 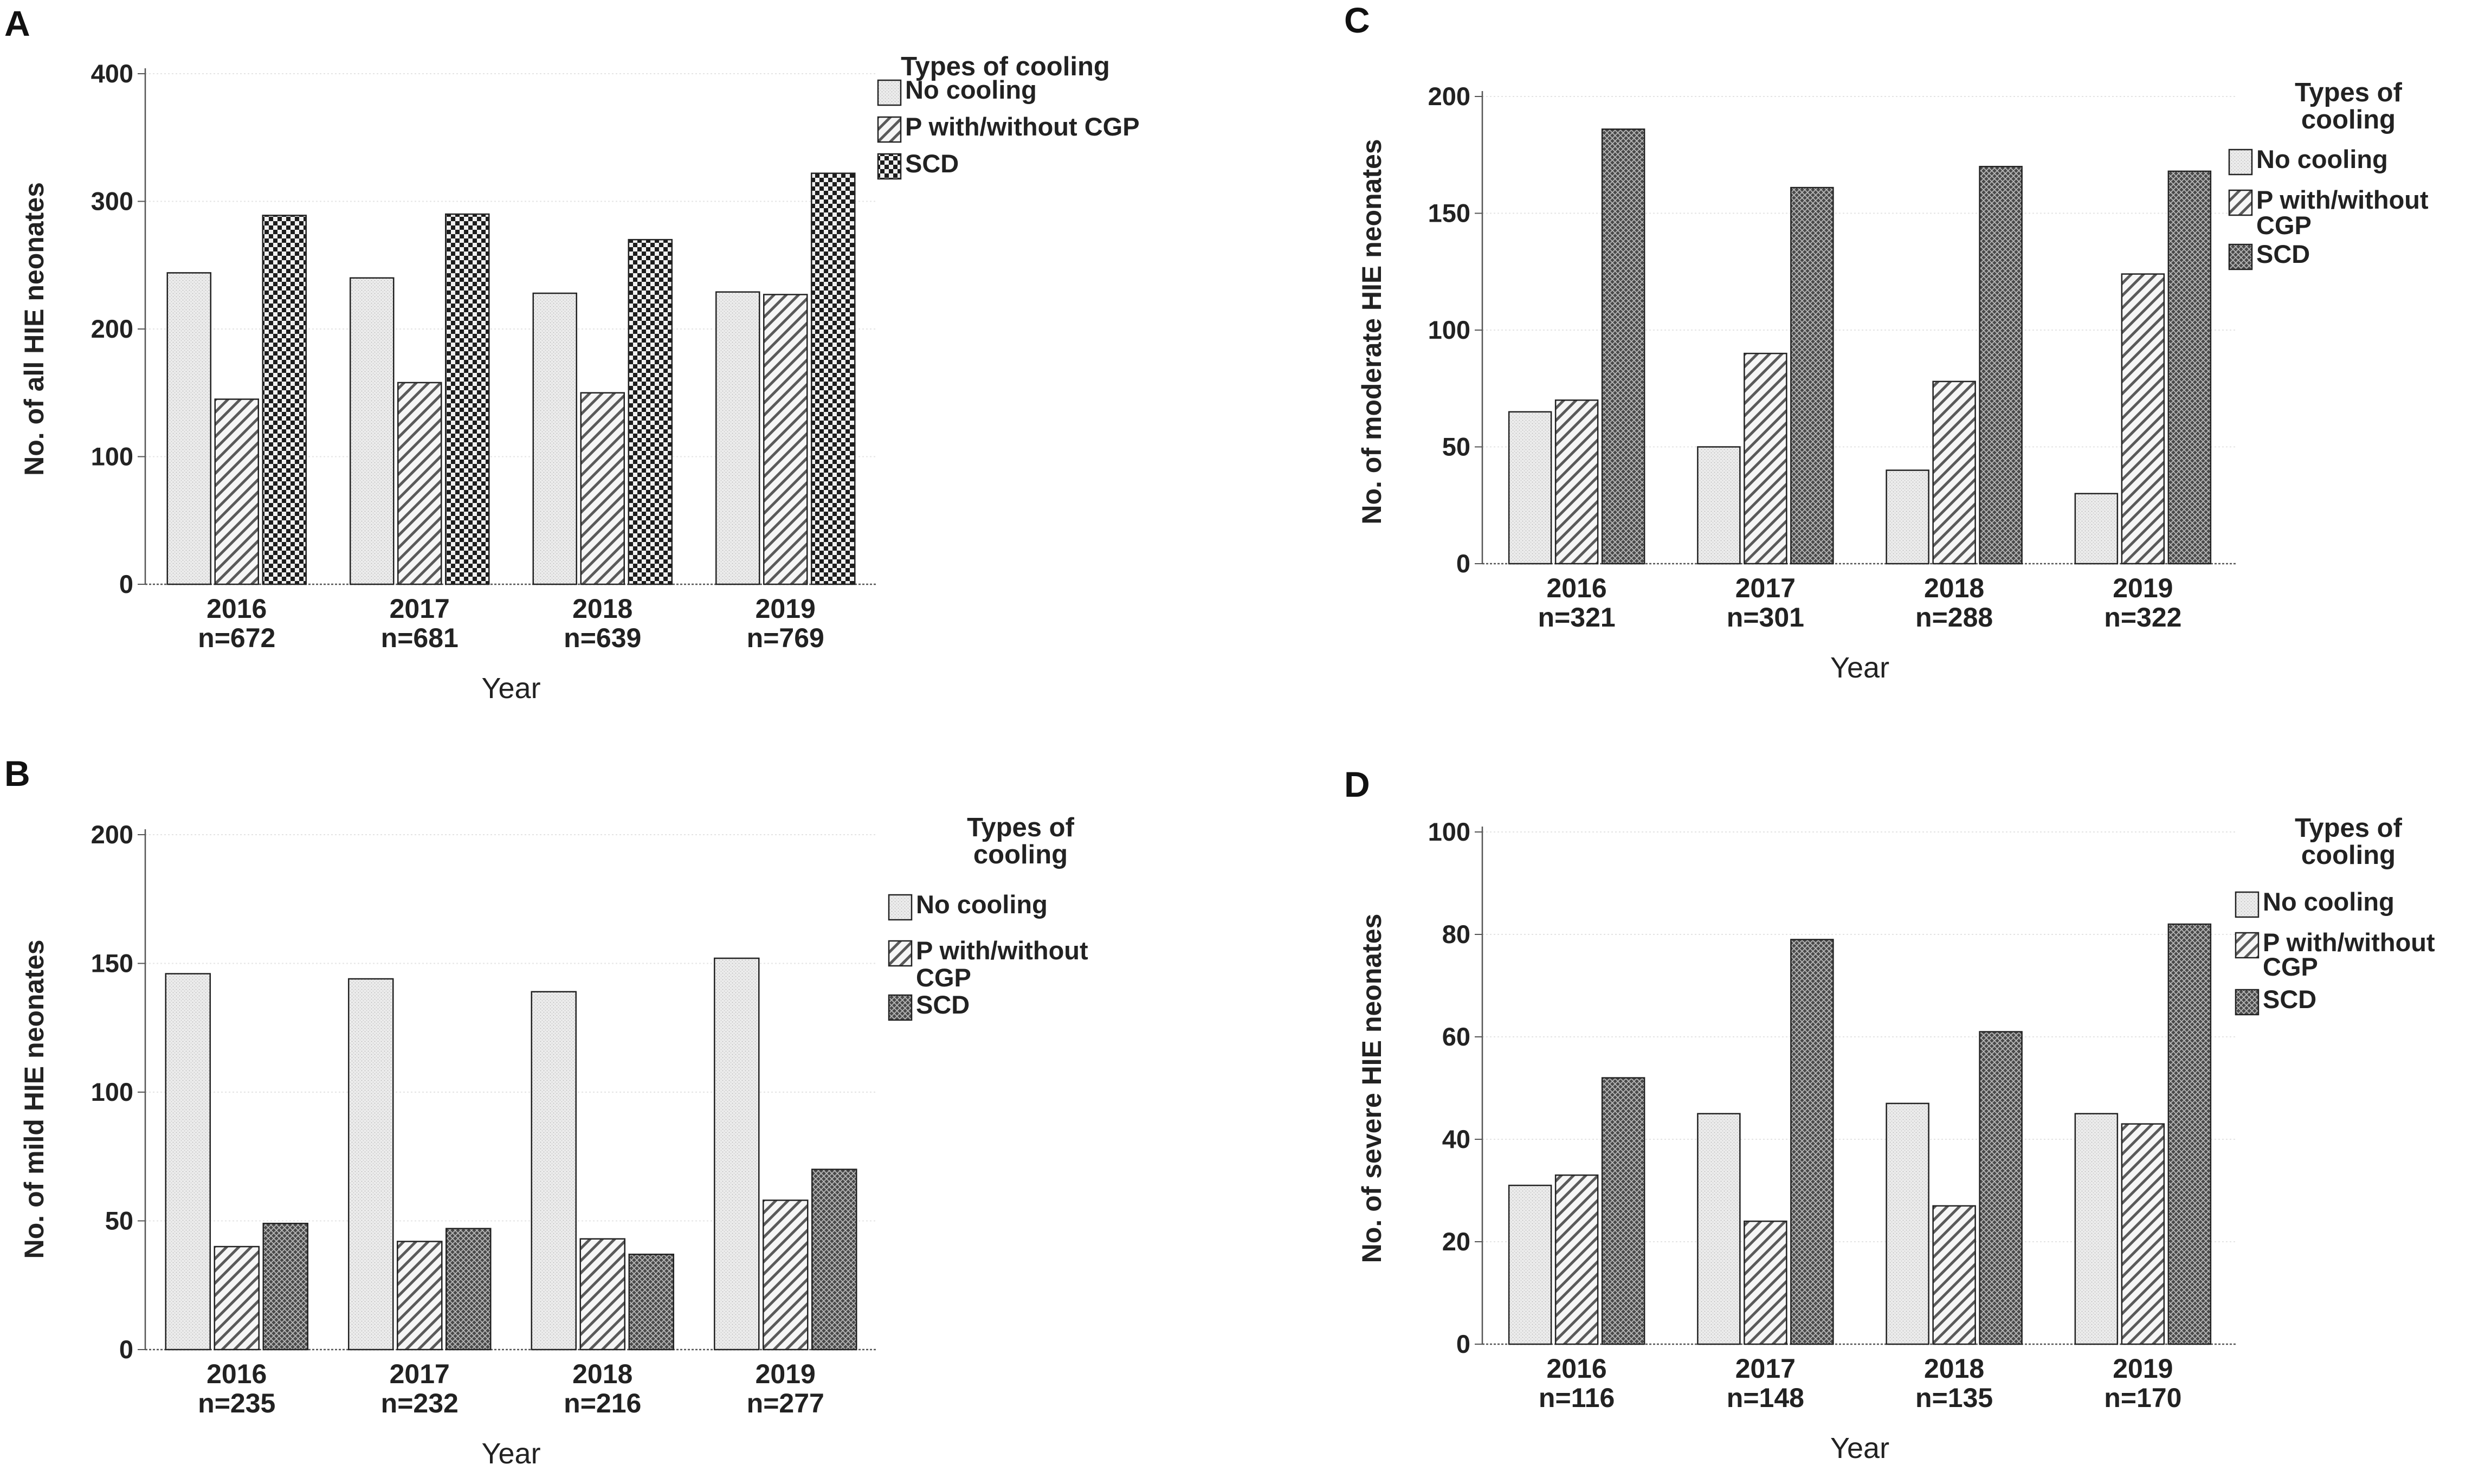 What do you see at coordinates (1577, 617) in the screenshot?
I see `x-tick-n-label: n=321` at bounding box center [1577, 617].